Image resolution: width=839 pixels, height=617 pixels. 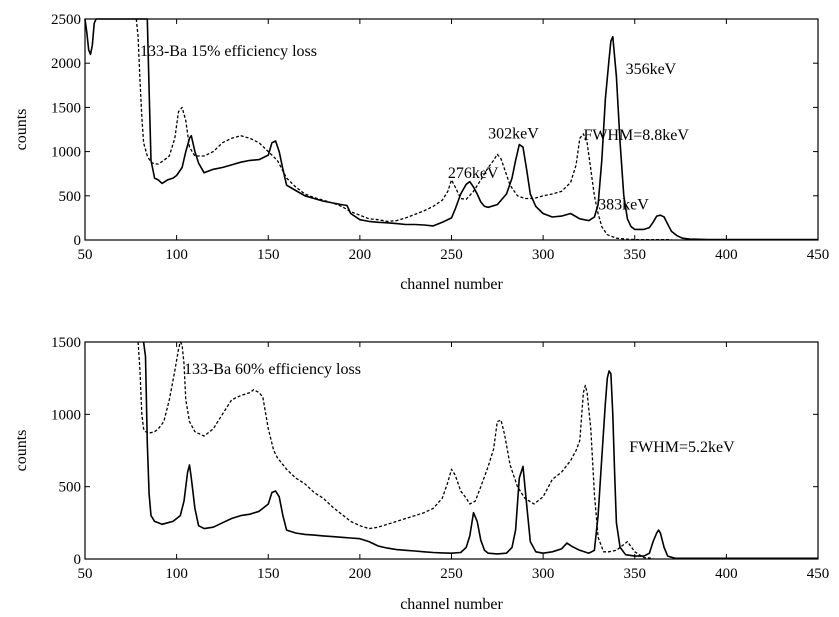 I want to click on annotation-label: 302keV, so click(x=513, y=133).